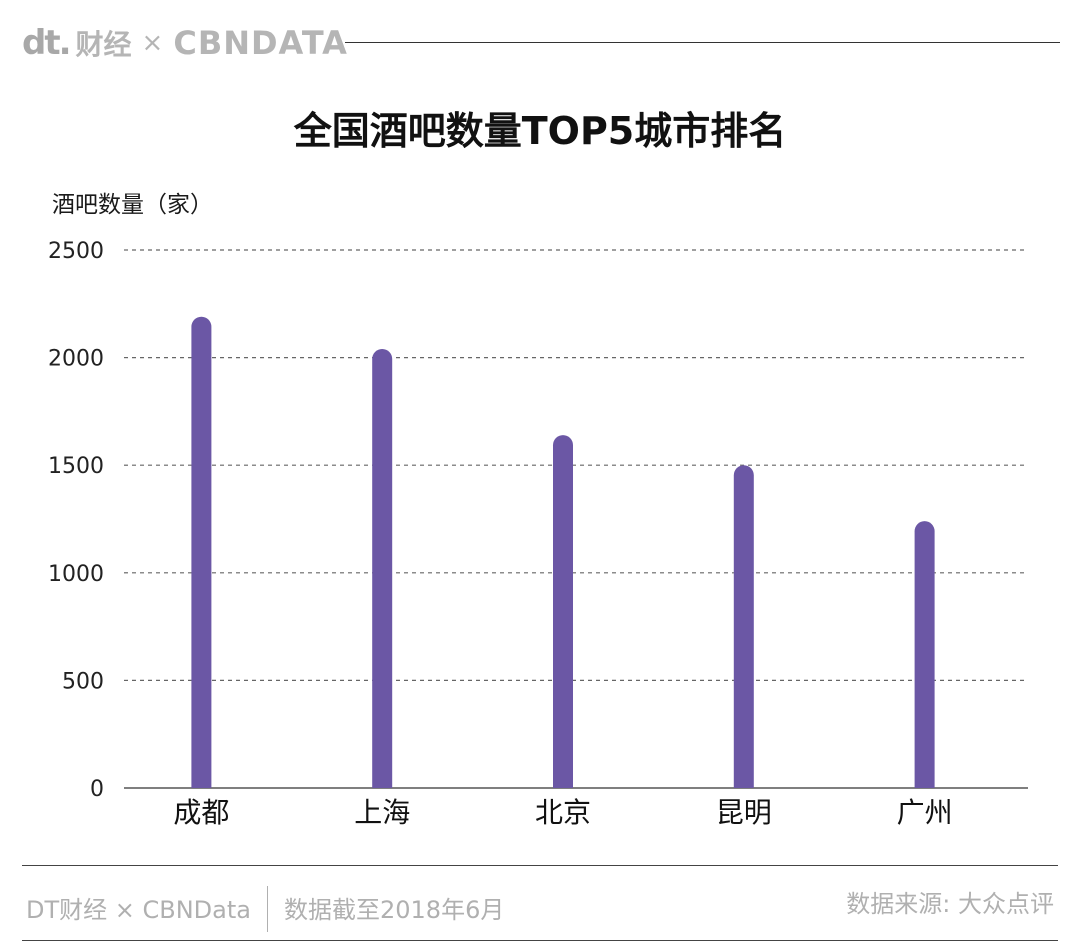 The height and width of the screenshot is (947, 1080). What do you see at coordinates (744, 812) in the screenshot?
I see `x-tick-label: 昆明` at bounding box center [744, 812].